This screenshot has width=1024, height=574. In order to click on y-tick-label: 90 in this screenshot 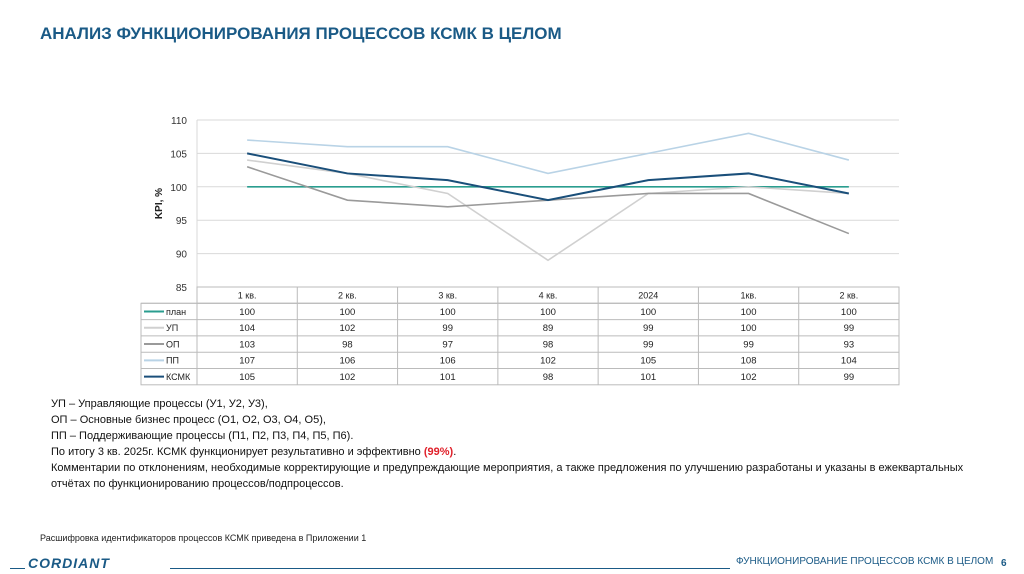, I will do `click(182, 255)`.